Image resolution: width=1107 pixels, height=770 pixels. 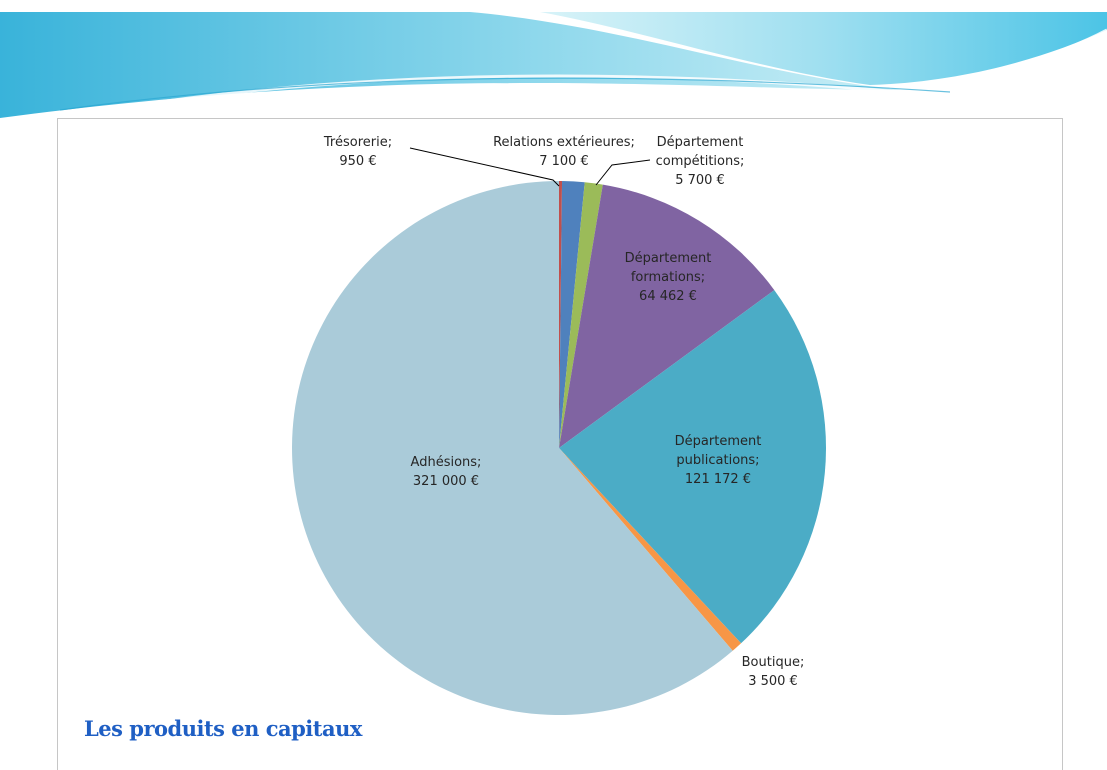 I want to click on pie-slice-relations, so click(x=572, y=314).